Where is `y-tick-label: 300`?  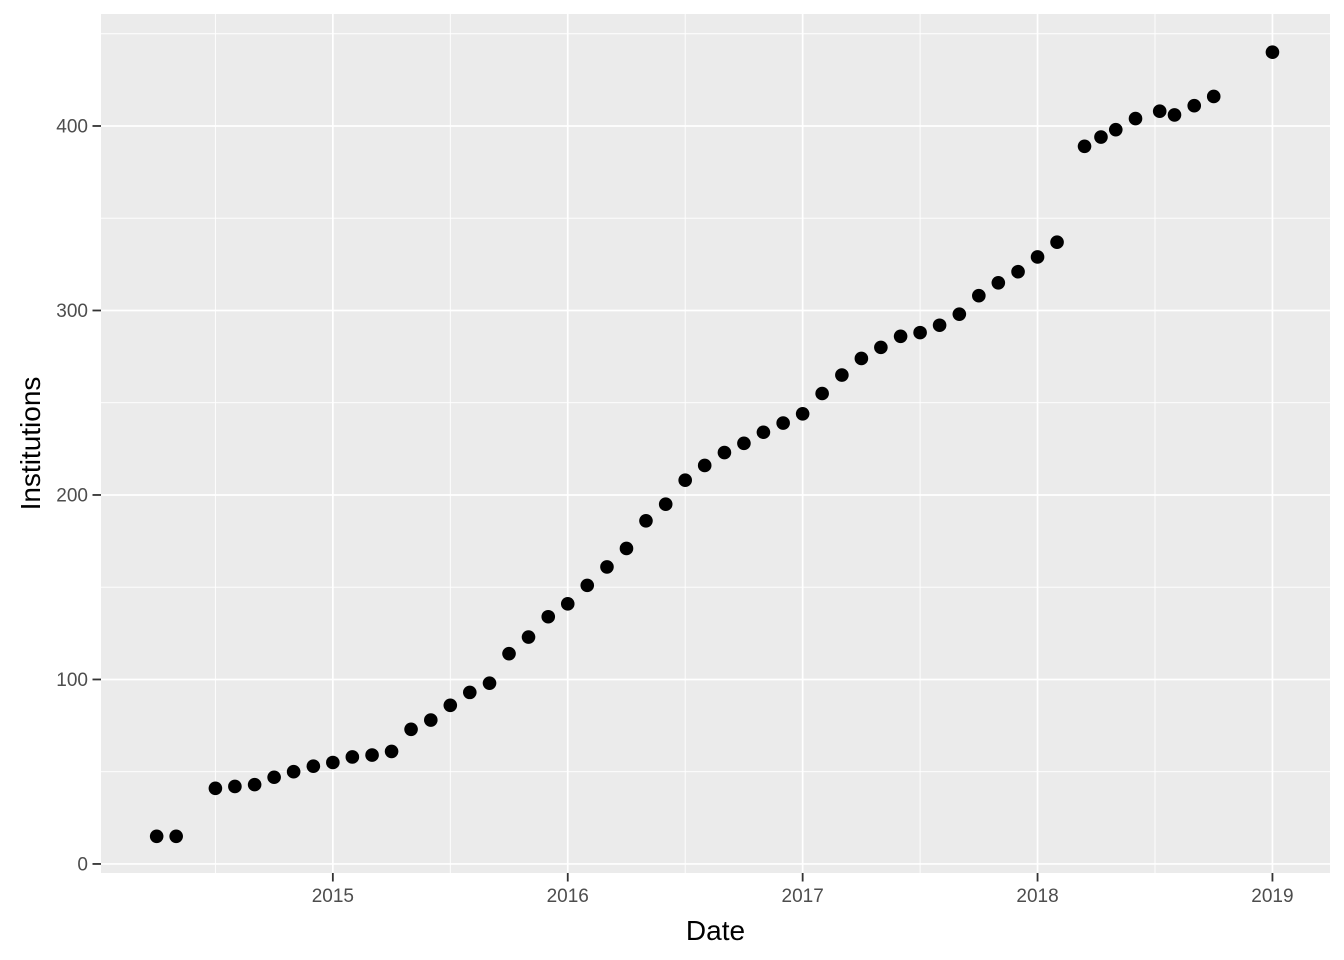
y-tick-label: 300 is located at coordinates (72, 311).